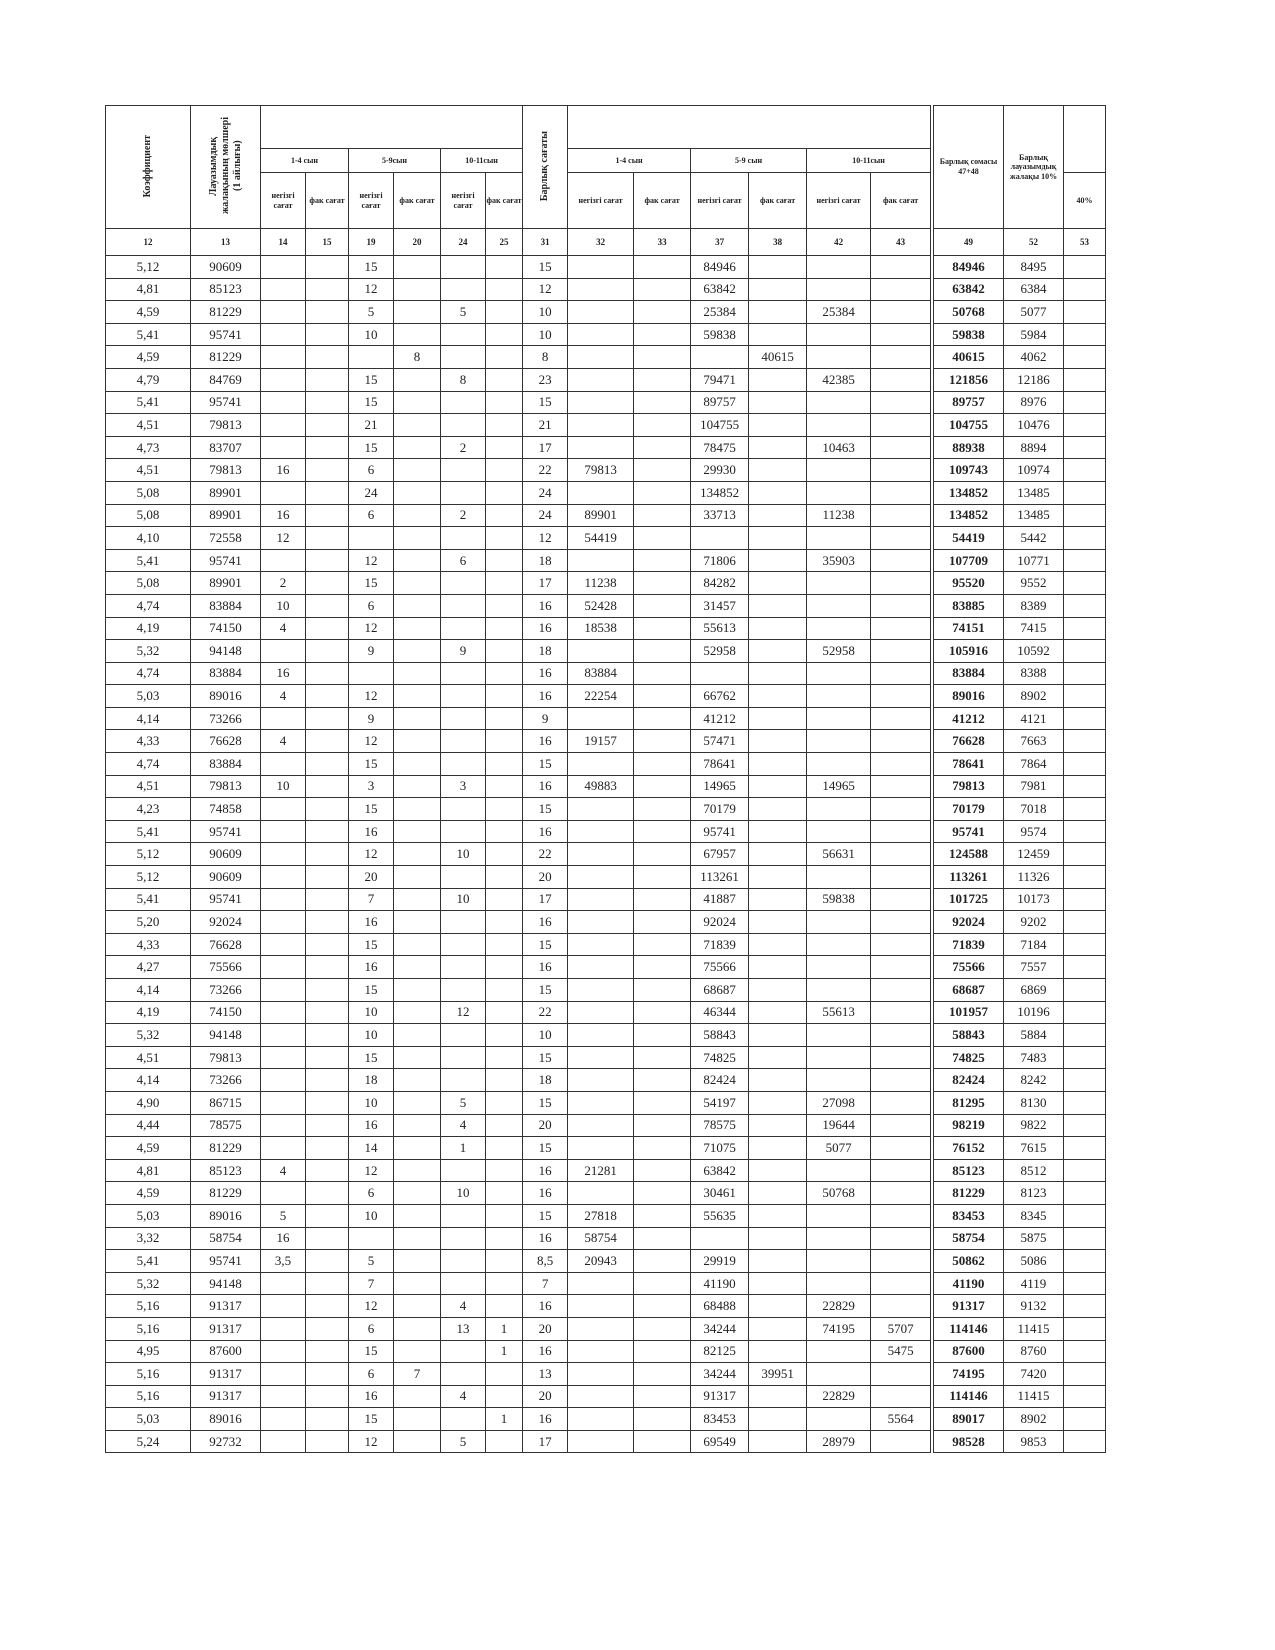  What do you see at coordinates (720, 718) in the screenshot?
I see `cell: 41212` at bounding box center [720, 718].